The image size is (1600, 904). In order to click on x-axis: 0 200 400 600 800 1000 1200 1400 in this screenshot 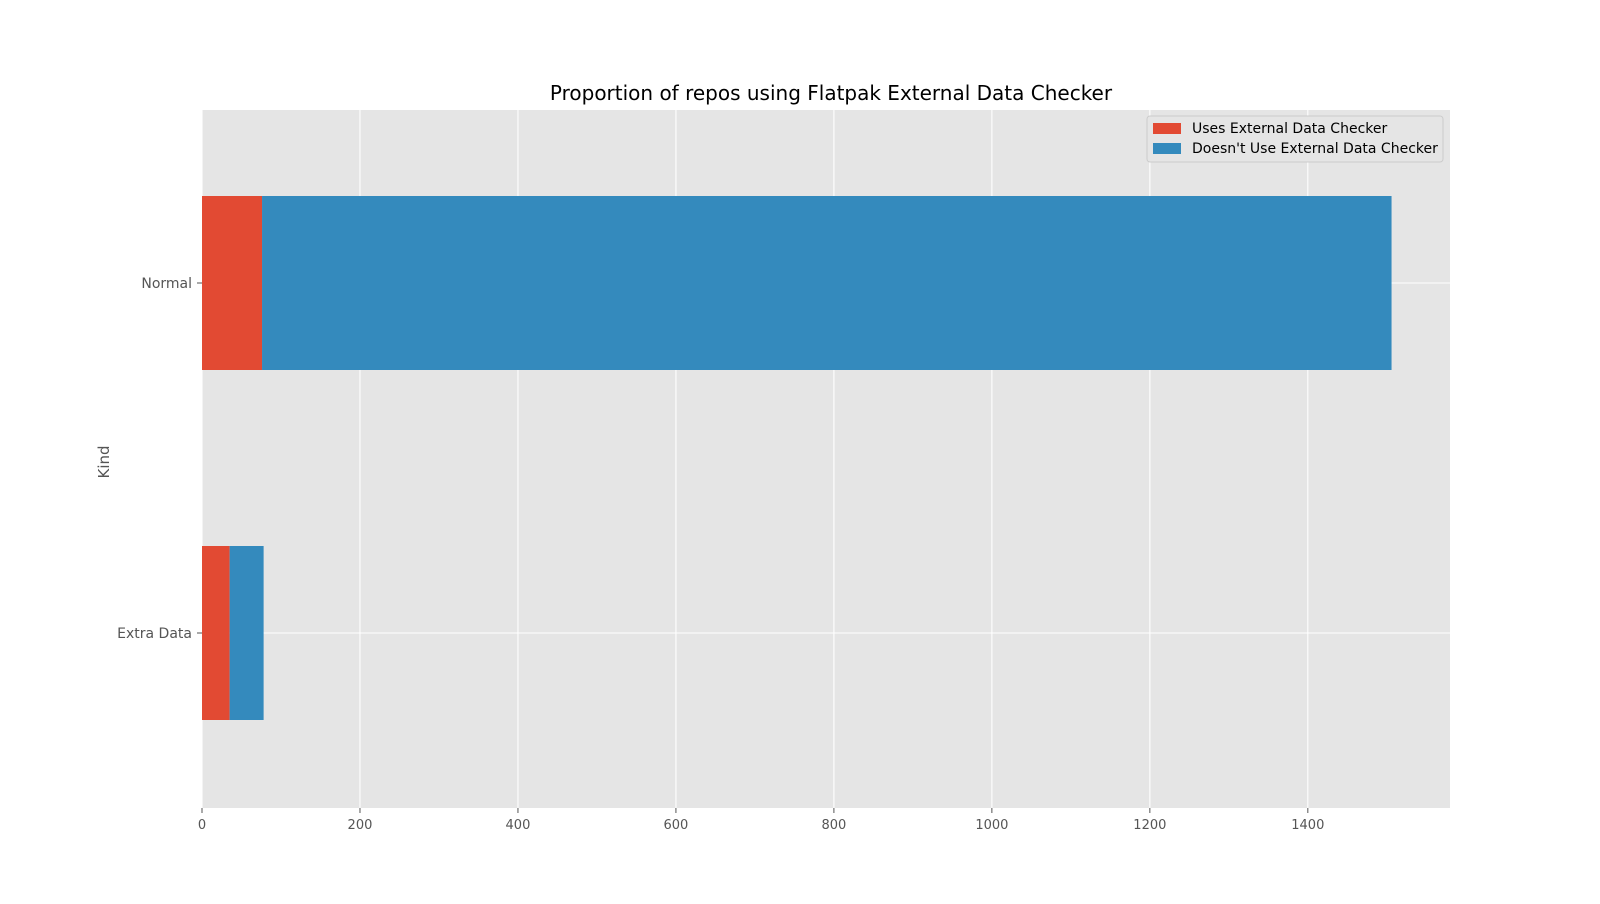, I will do `click(761, 820)`.